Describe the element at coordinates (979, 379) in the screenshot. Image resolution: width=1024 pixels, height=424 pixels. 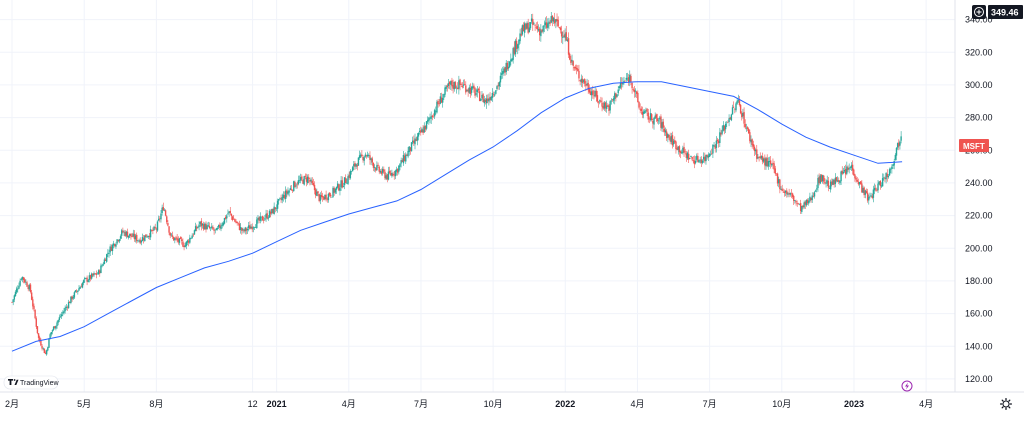
I see `y-tick-label: 120.00` at that location.